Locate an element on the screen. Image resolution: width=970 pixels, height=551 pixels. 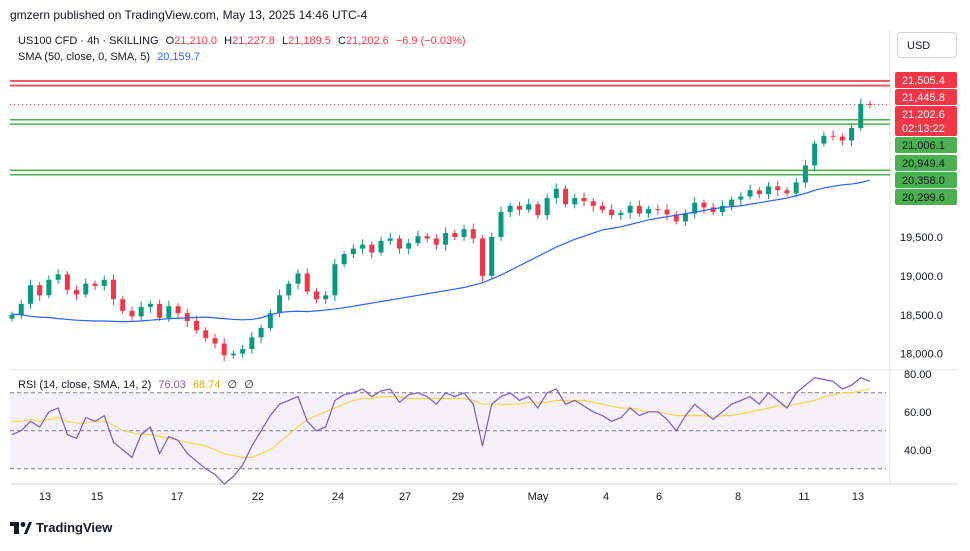
time-tick-label: 15 is located at coordinates (97, 497).